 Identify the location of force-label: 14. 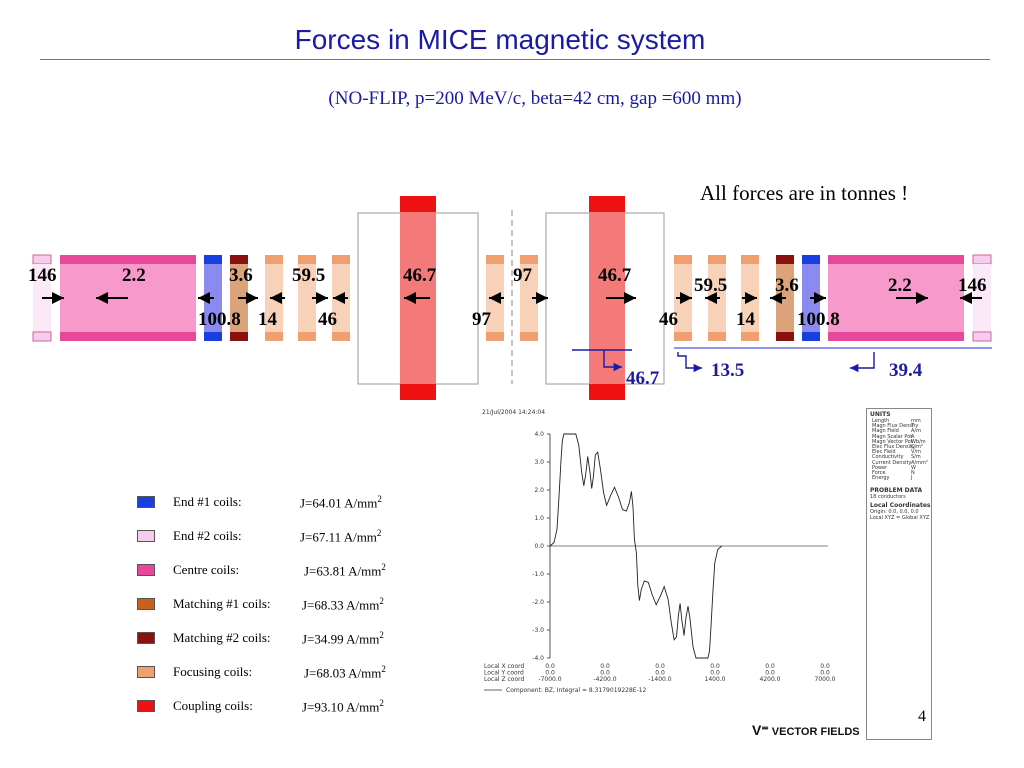
(745, 319).